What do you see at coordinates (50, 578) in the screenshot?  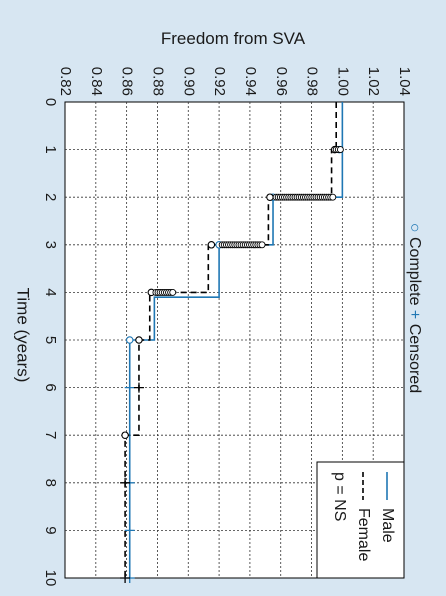 I see `x-tick-label: 10` at bounding box center [50, 578].